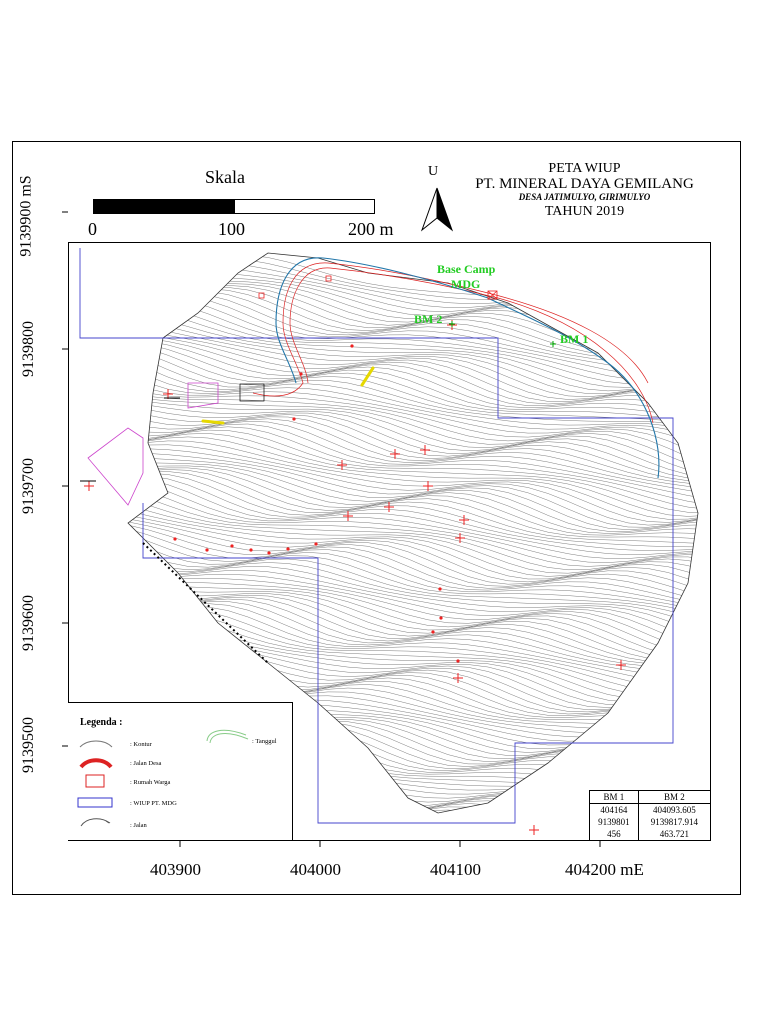 The width and height of the screenshot is (768, 1024). What do you see at coordinates (614, 798) in the screenshot?
I see `bm-header-1: BM 1` at bounding box center [614, 798].